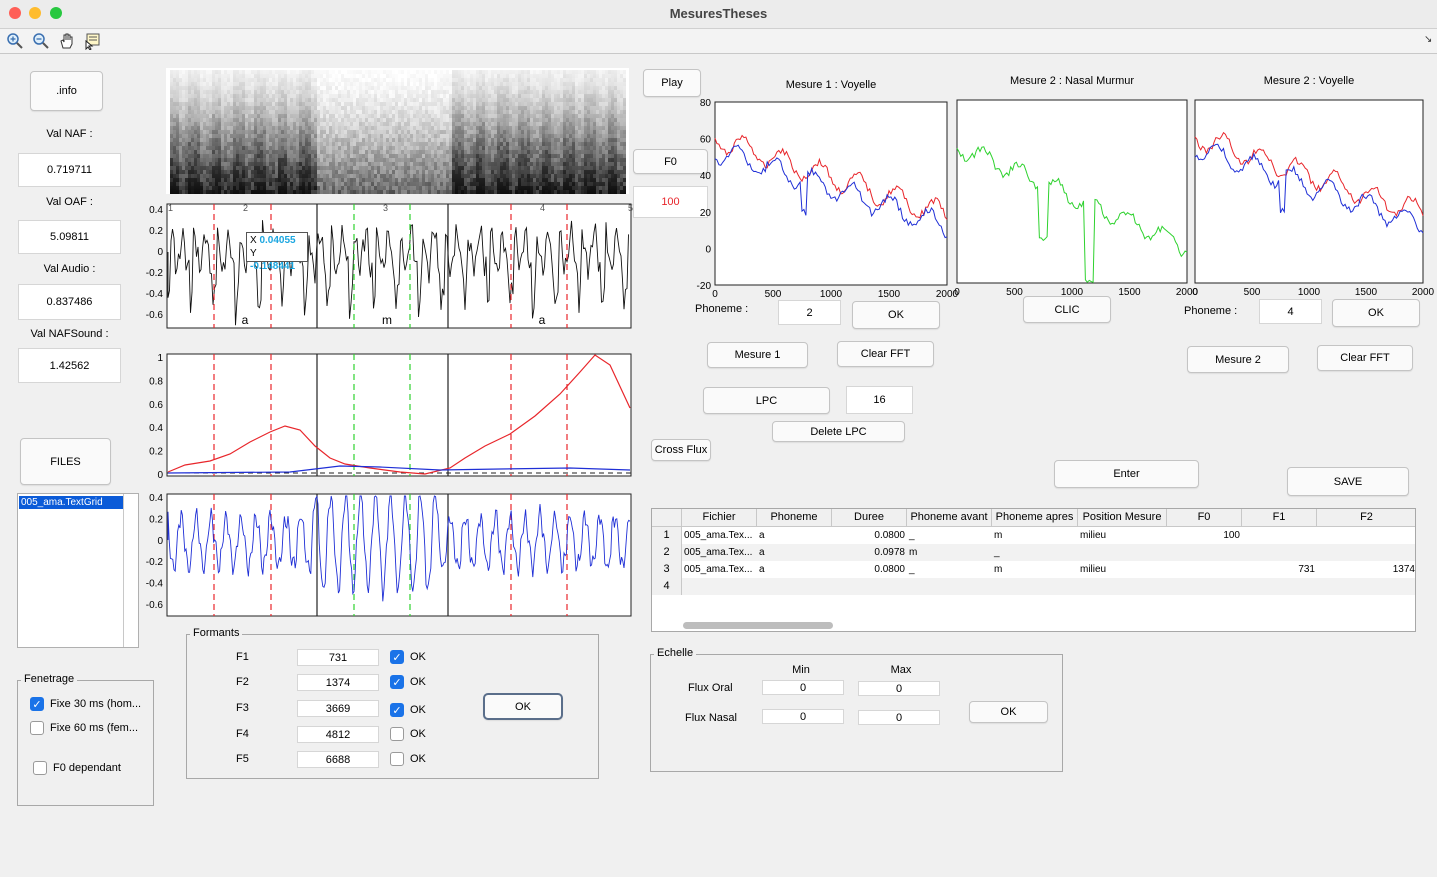  Describe the element at coordinates (803, 716) in the screenshot. I see `flux-nasal-min-input: 0` at that location.